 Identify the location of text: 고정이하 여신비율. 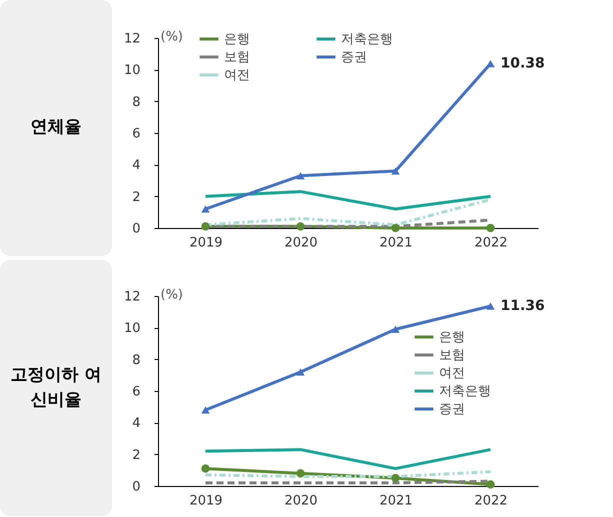
(56, 388).